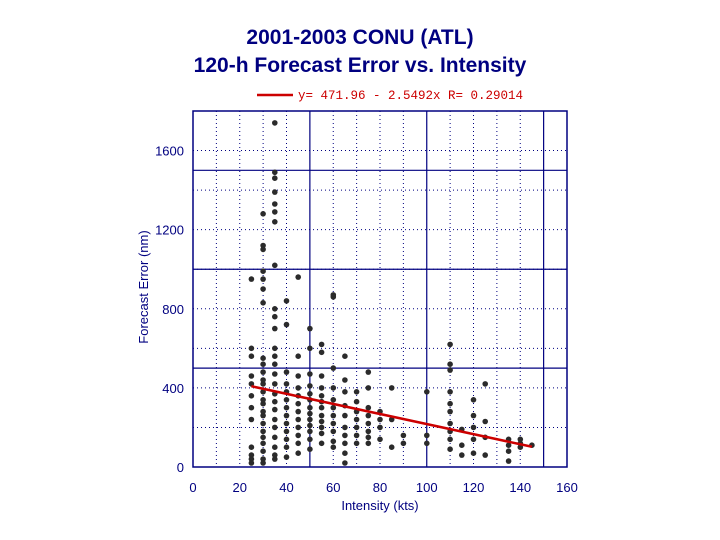  What do you see at coordinates (173, 309) in the screenshot?
I see `y-tick-label: 800` at bounding box center [173, 309].